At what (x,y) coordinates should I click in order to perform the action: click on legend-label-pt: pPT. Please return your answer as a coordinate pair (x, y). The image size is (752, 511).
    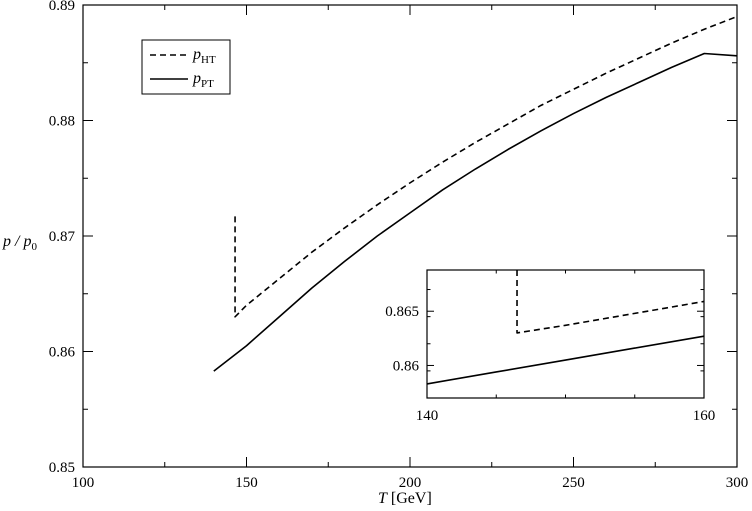
    Looking at the image, I should click on (203, 80).